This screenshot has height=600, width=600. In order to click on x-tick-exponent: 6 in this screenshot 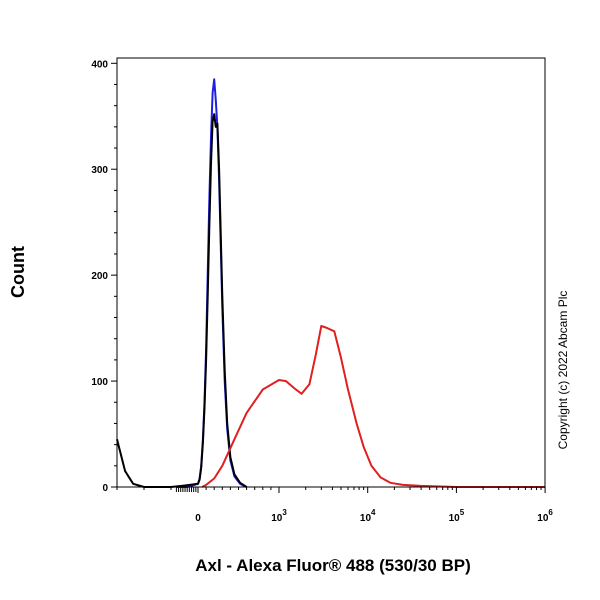, I will do `click(550, 512)`.